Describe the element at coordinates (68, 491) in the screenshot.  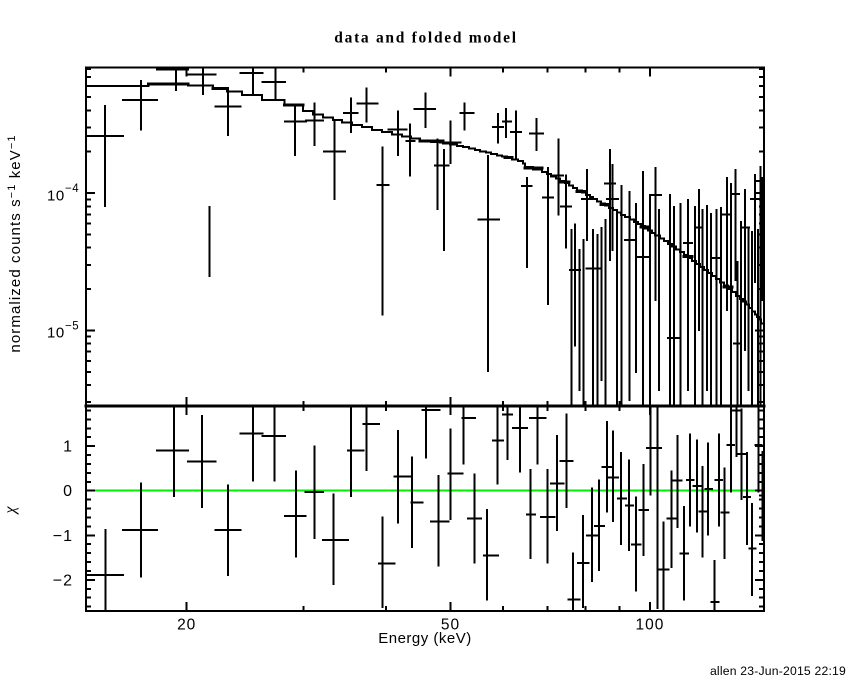
I see `svg-text: 0` at that location.